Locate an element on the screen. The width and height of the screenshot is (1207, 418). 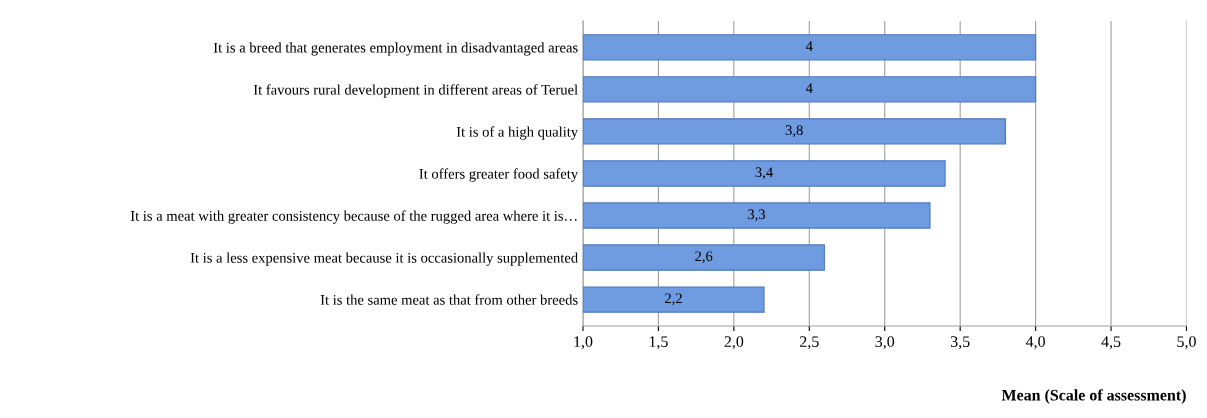
y-tick-label: It is of a high quality is located at coordinates (517, 133).